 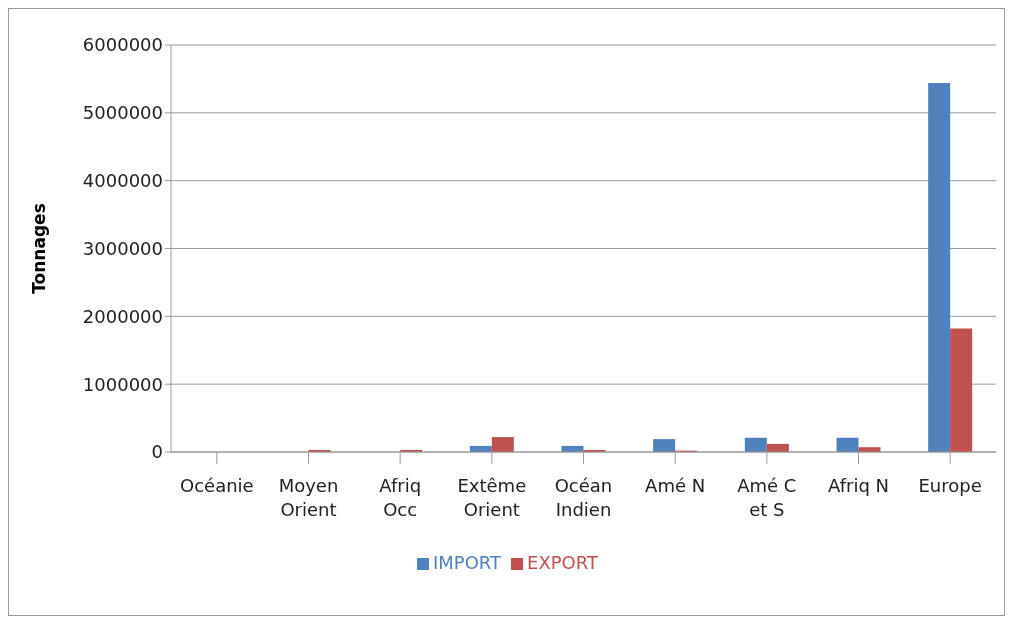 What do you see at coordinates (122, 45) in the screenshot?
I see `y-tick-label: 6000000` at bounding box center [122, 45].